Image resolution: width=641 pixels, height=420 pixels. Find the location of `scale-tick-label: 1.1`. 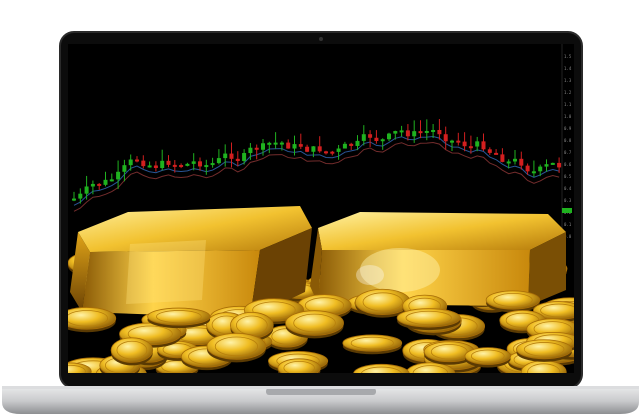

scale-tick-label: 1.1 is located at coordinates (568, 104).